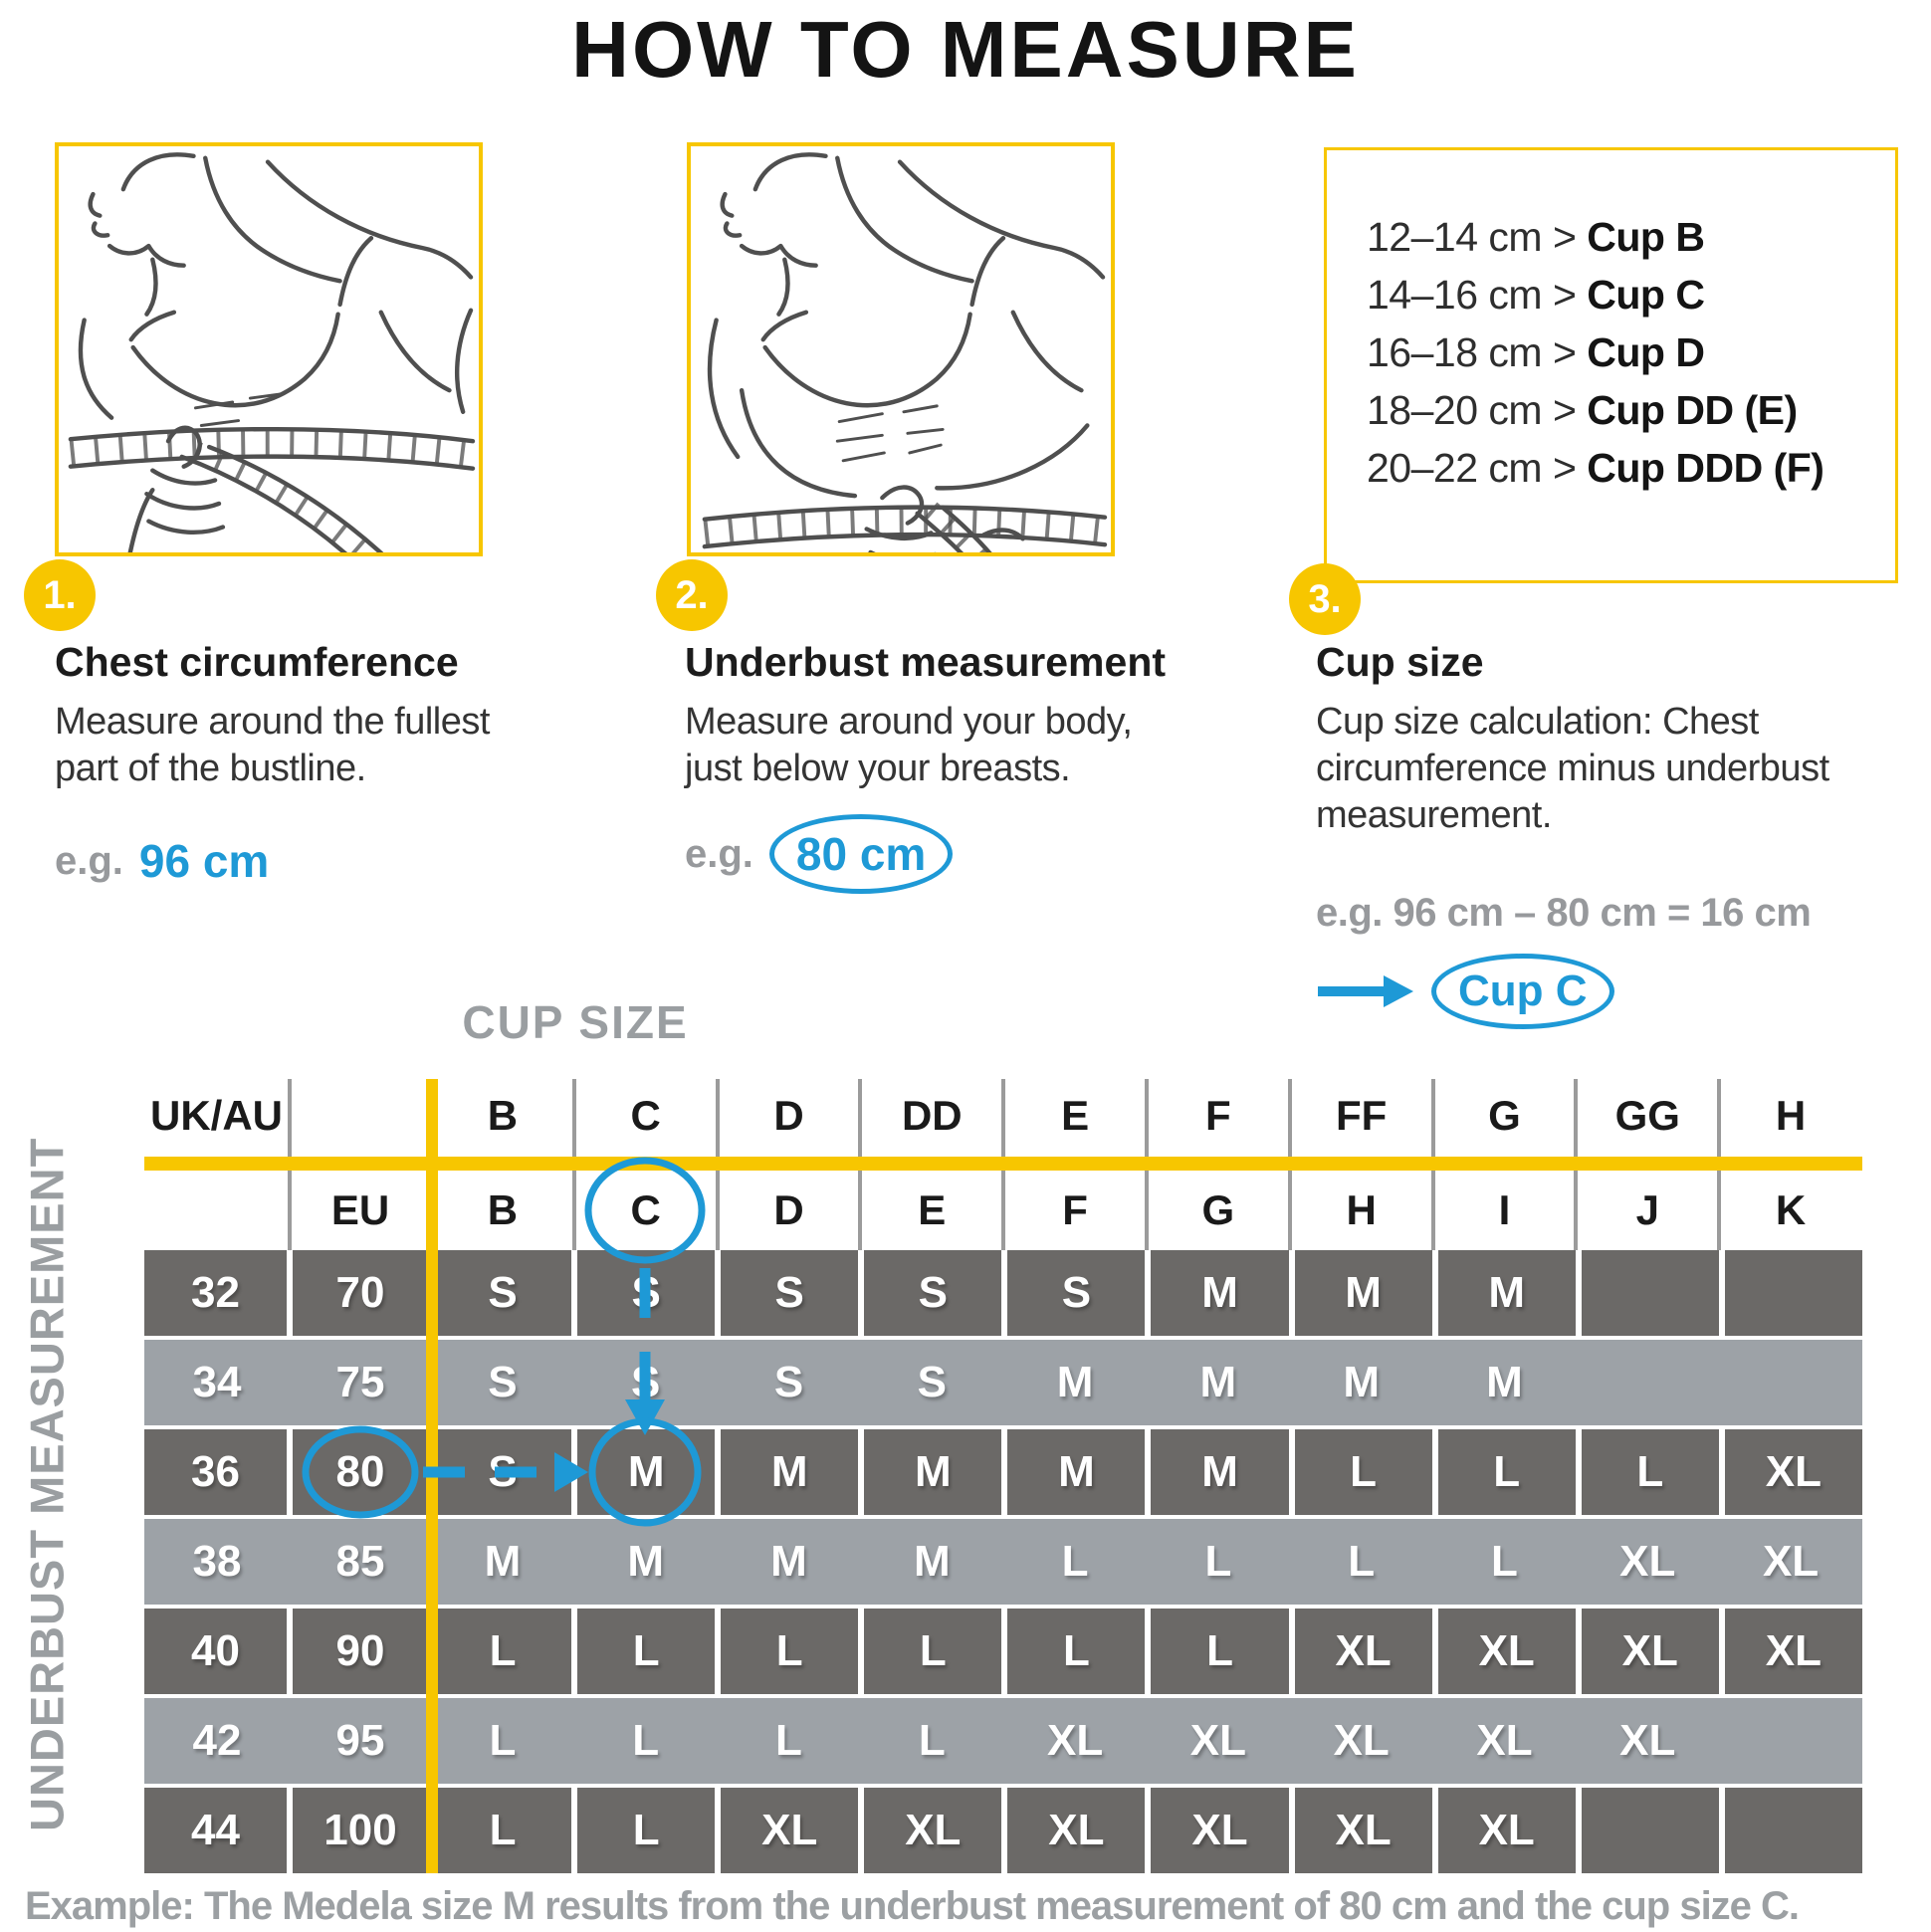 The width and height of the screenshot is (1931, 1932). What do you see at coordinates (1631, 410) in the screenshot?
I see `cup-range-line: 18–20 cm > Cup DD (E)` at bounding box center [1631, 410].